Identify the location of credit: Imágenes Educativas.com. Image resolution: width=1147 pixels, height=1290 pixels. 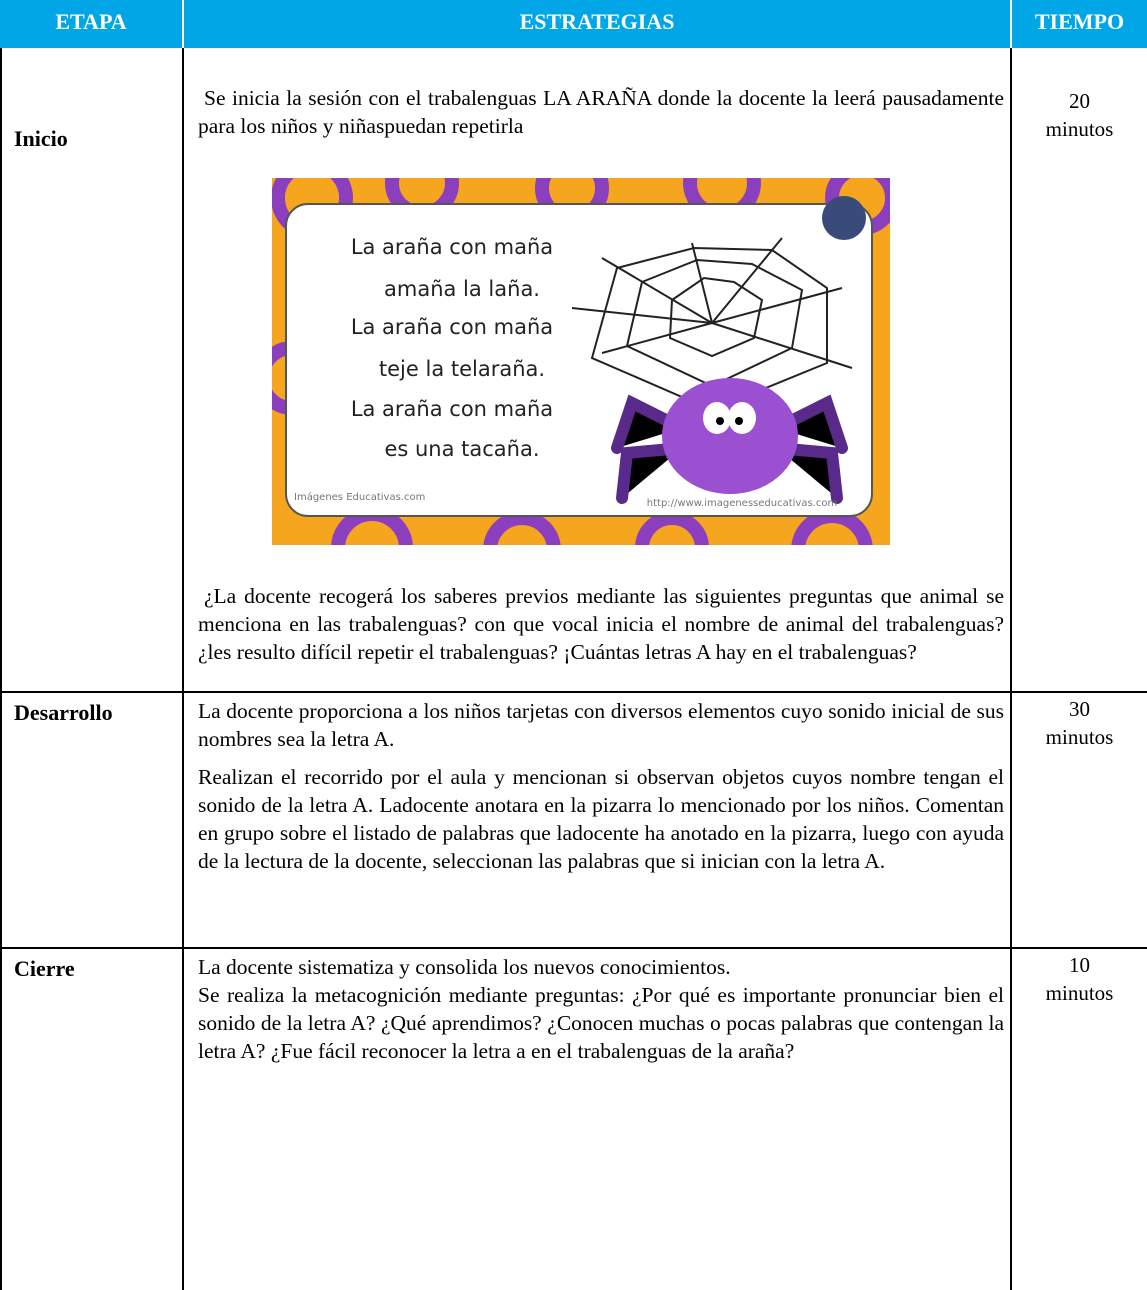
(359, 497).